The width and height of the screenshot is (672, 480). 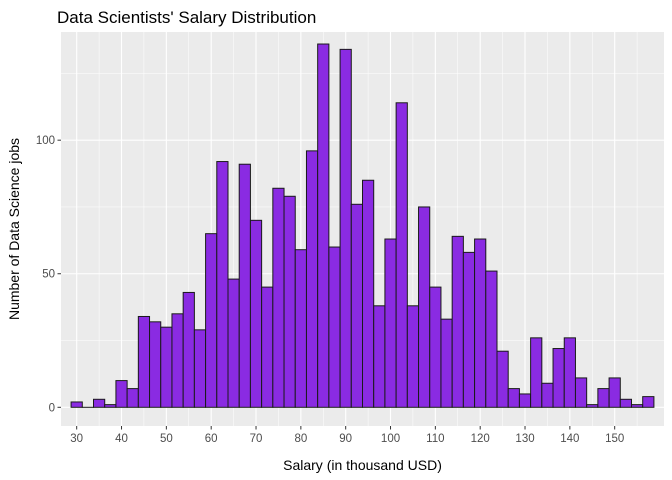 What do you see at coordinates (256, 439) in the screenshot?
I see `x-tick-label: 70` at bounding box center [256, 439].